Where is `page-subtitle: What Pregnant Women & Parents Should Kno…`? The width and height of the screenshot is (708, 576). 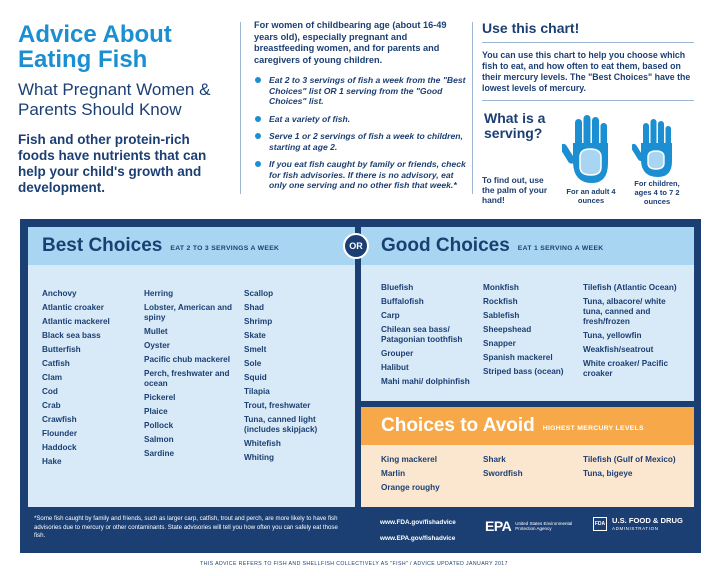
page-subtitle: What Pregnant Women & Parents Should Kno… is located at coordinates (114, 99).